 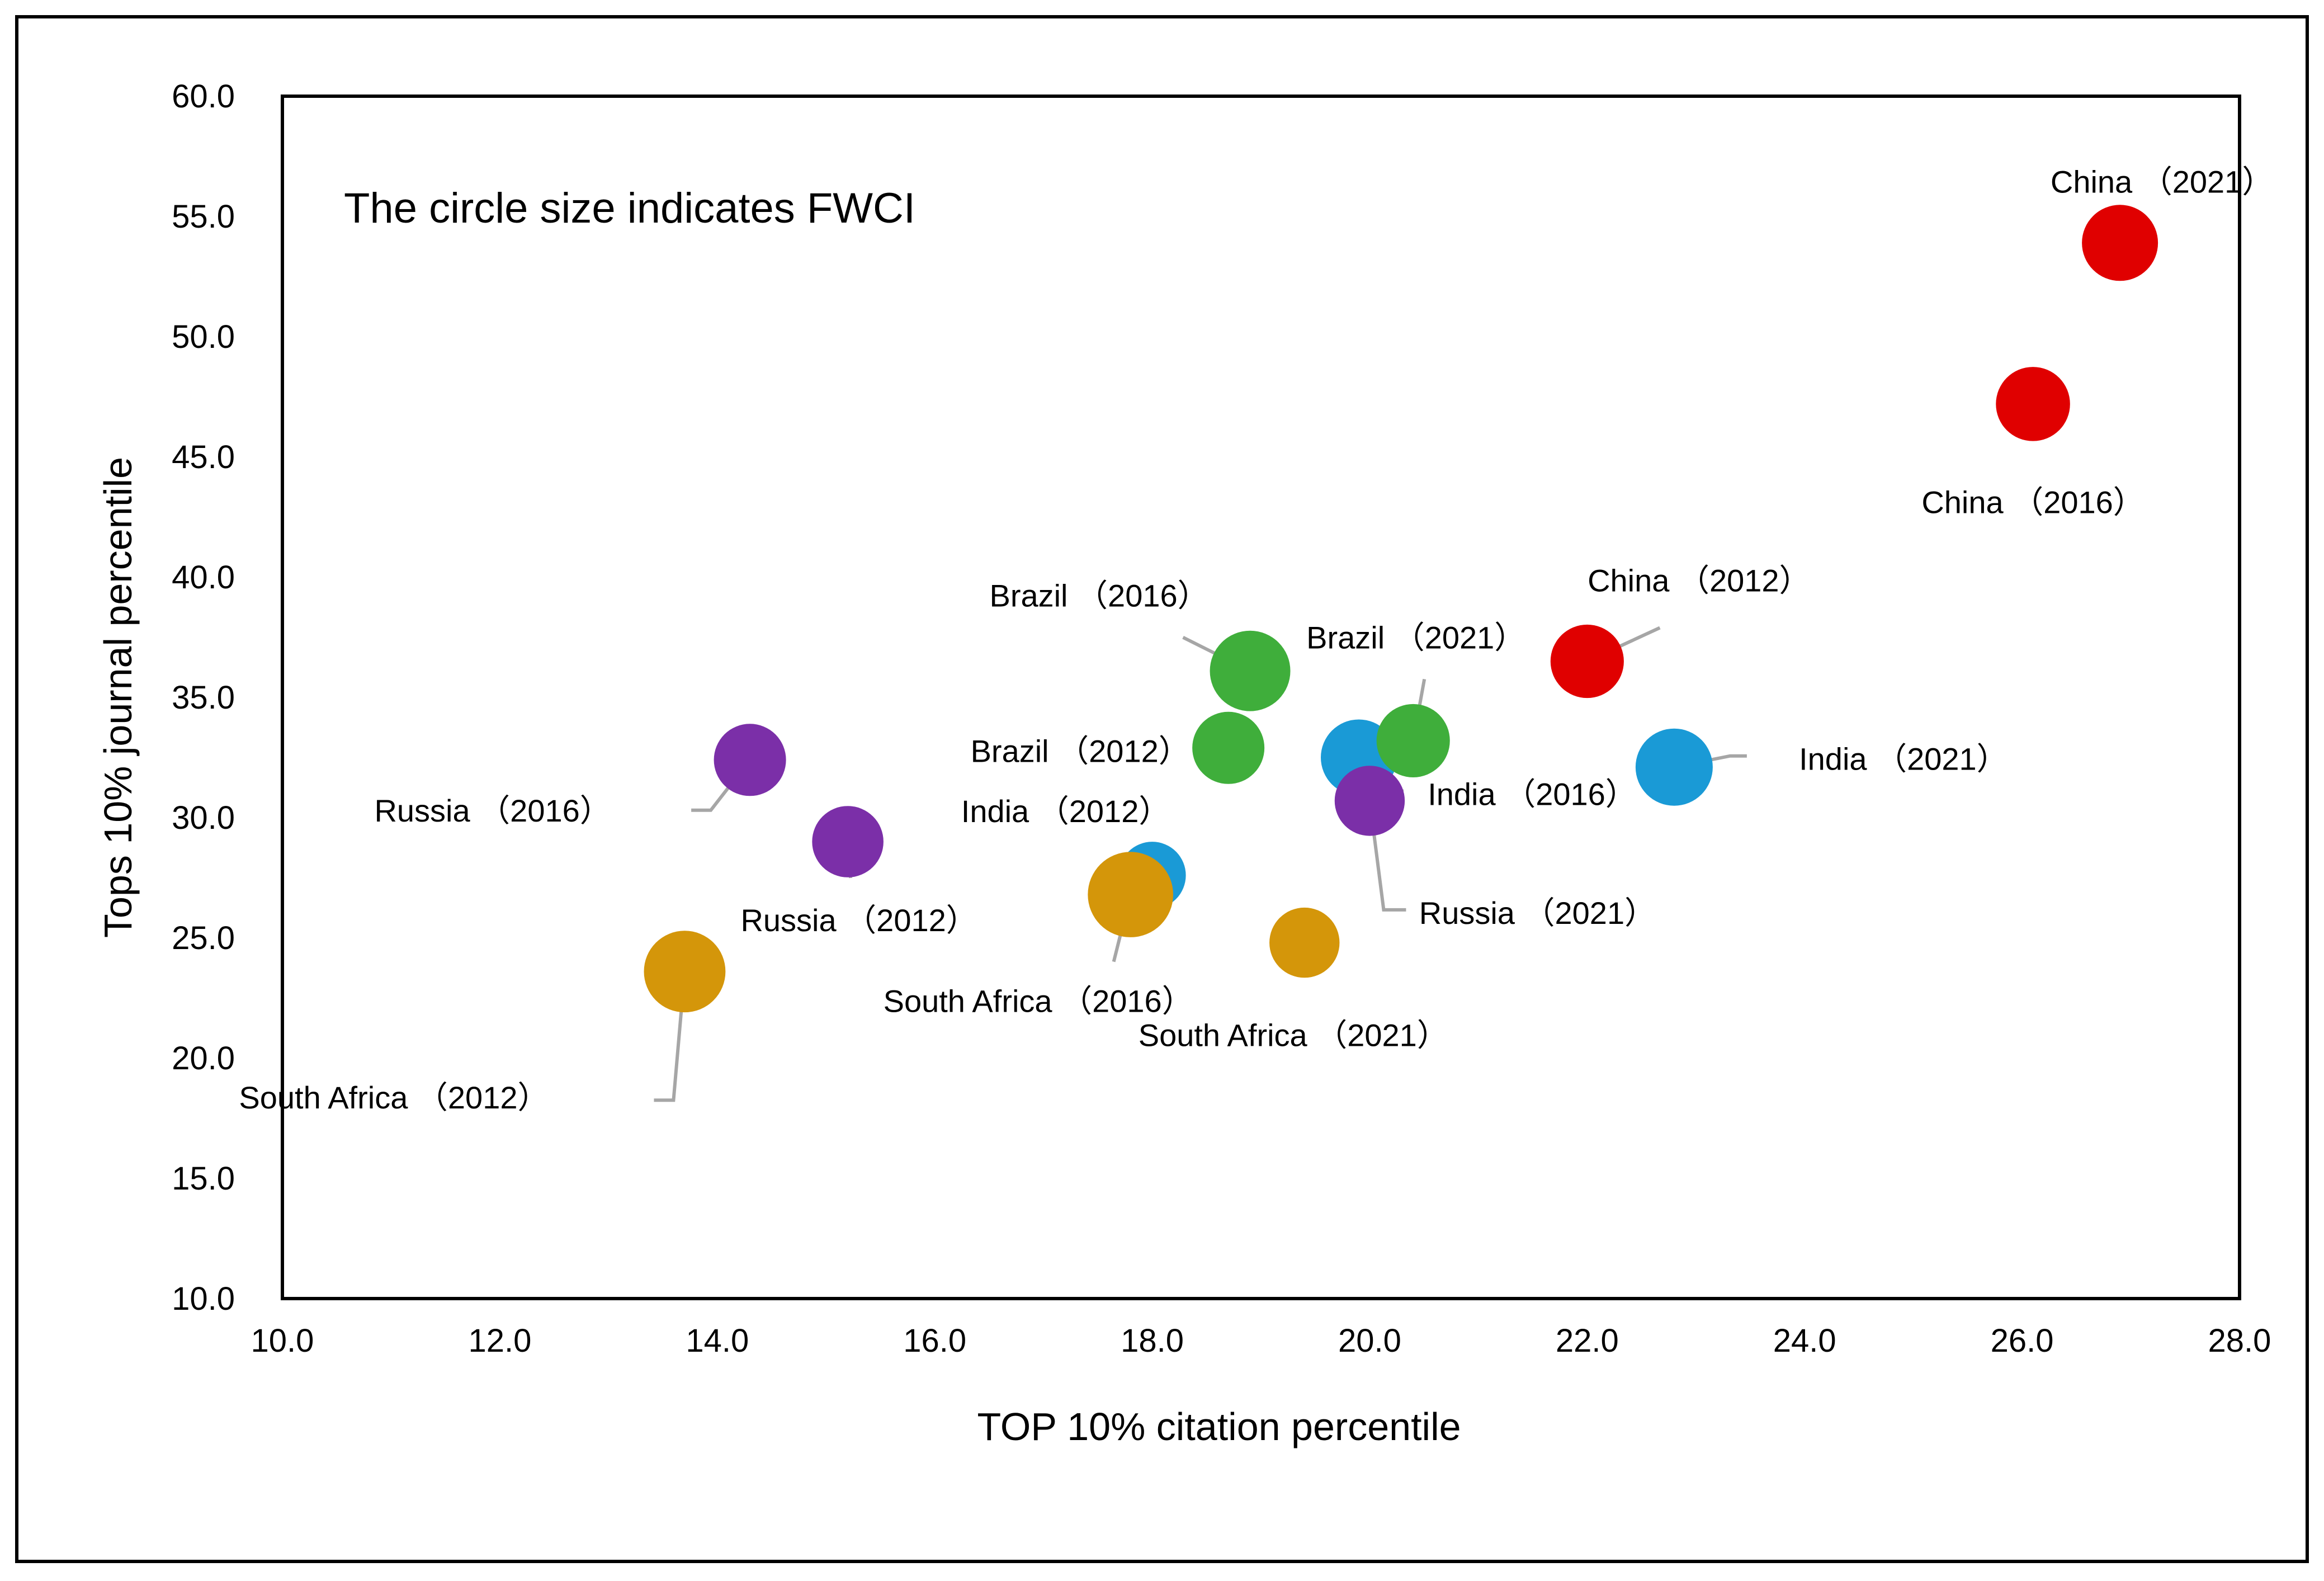 I want to click on bubble-india-2021, so click(x=1674, y=767).